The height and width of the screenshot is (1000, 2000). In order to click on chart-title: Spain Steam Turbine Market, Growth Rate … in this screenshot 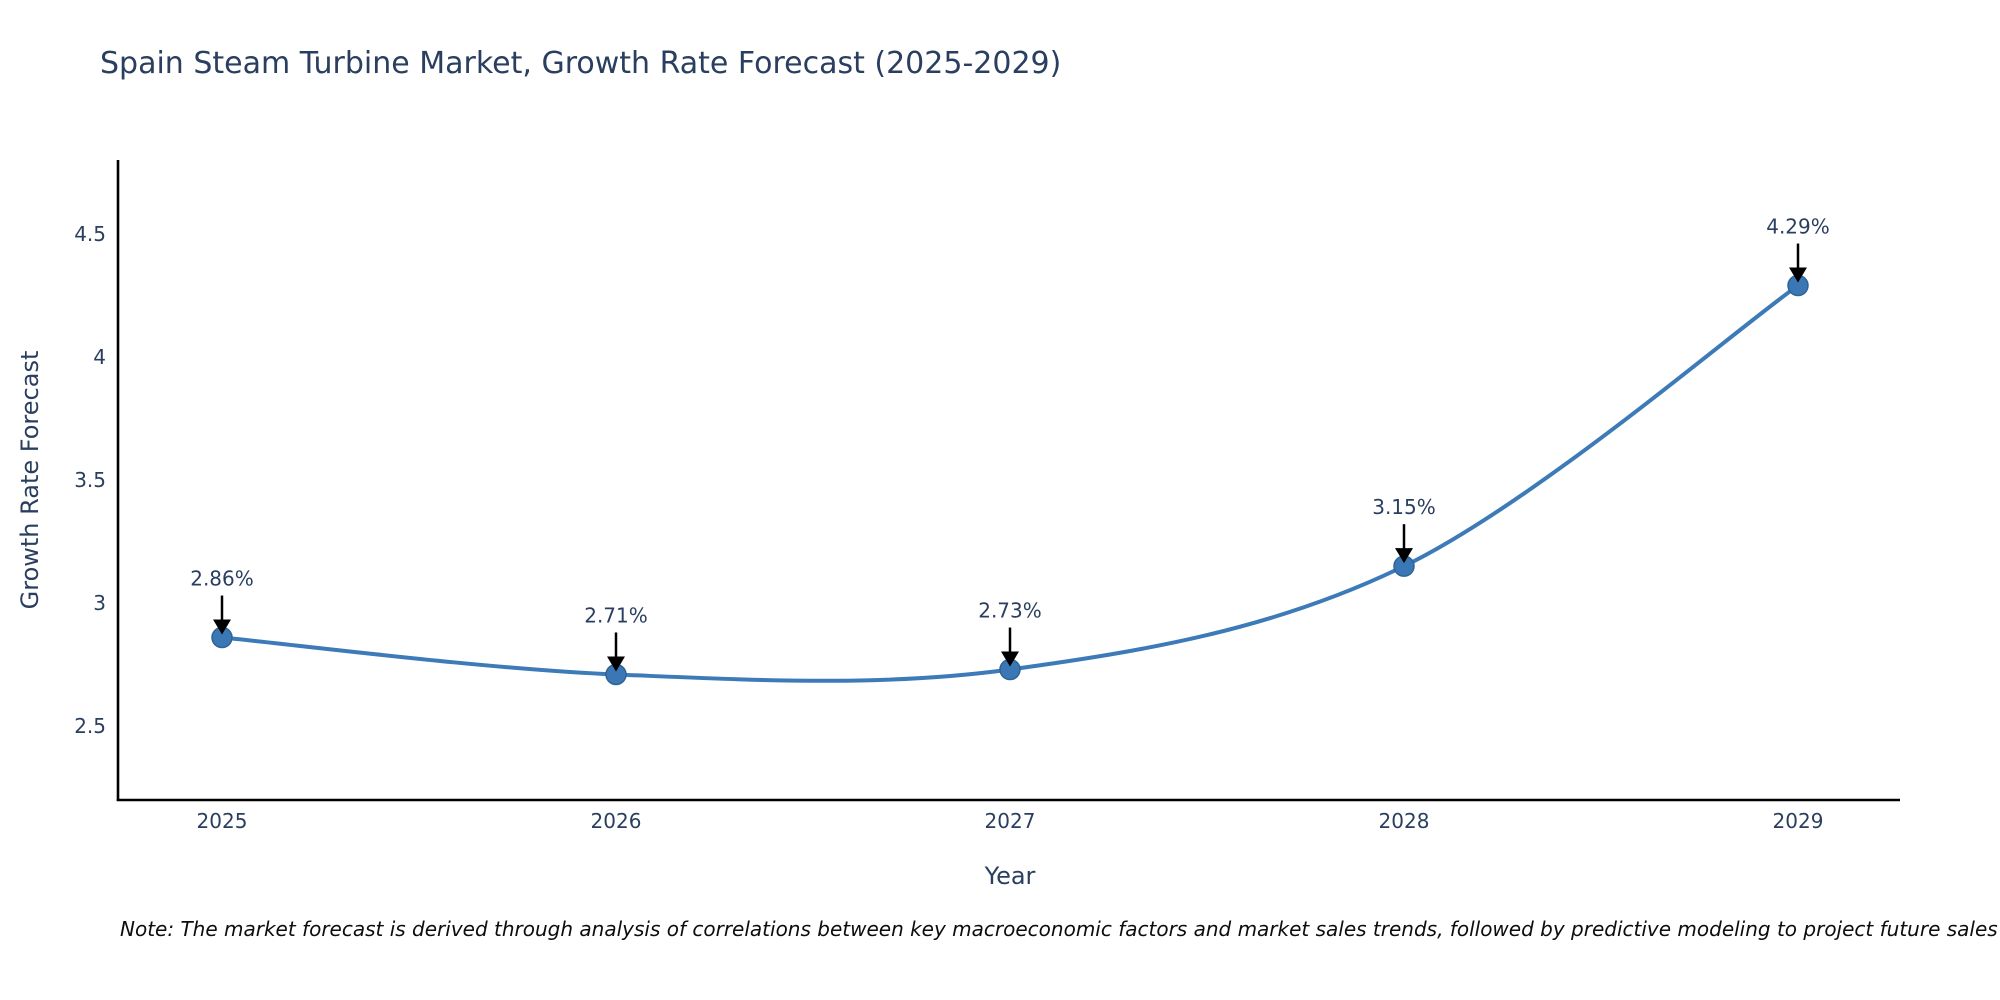, I will do `click(581, 63)`.